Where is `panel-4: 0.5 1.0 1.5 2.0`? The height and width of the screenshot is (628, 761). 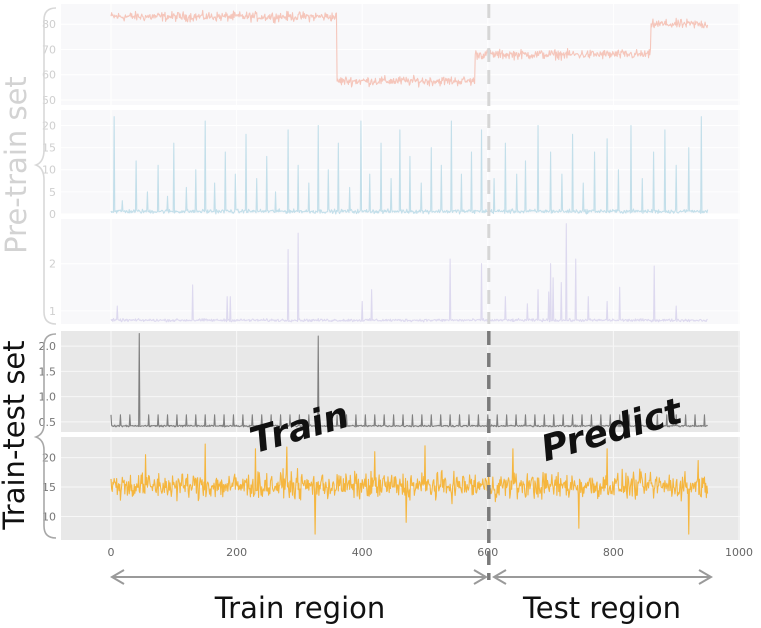 panel-4: 0.5 1.0 1.5 2.0 is located at coordinates (389, 381).